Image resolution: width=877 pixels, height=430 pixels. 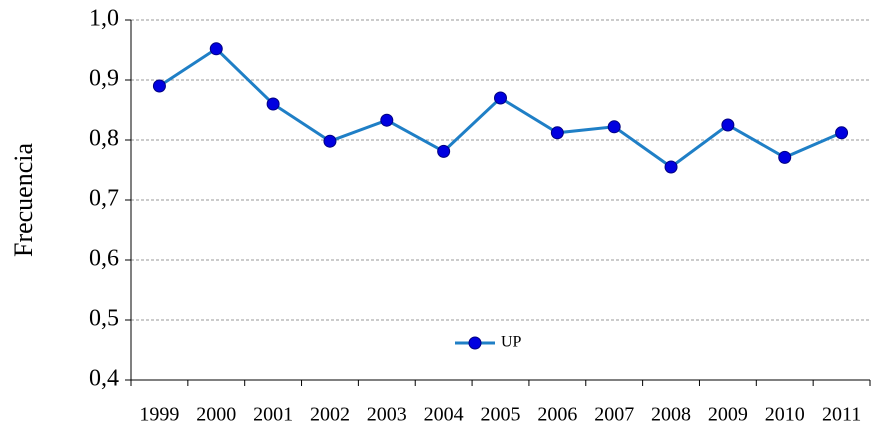 I want to click on legend-marker, so click(x=475, y=343).